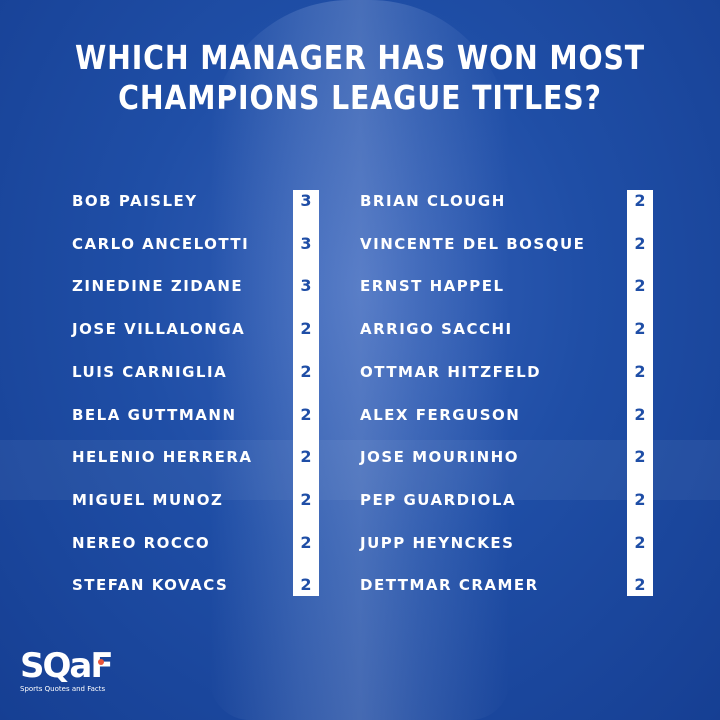  I want to click on manager-name: BOB PAISLEY, so click(135, 201).